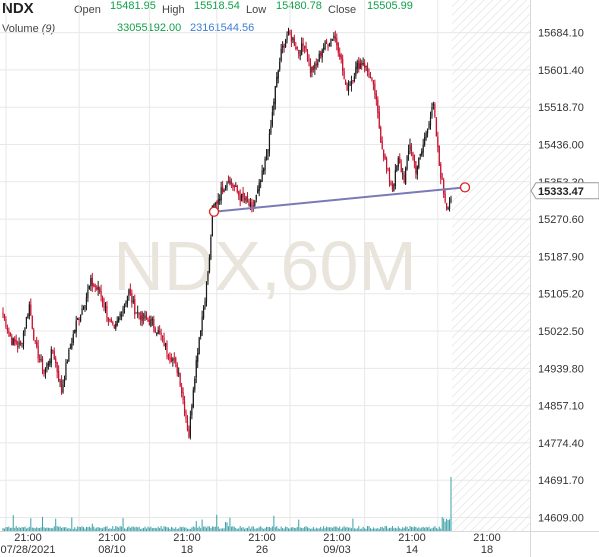 The height and width of the screenshot is (557, 599). What do you see at coordinates (487, 538) in the screenshot?
I see `x-tick-time: 21:00` at bounding box center [487, 538].